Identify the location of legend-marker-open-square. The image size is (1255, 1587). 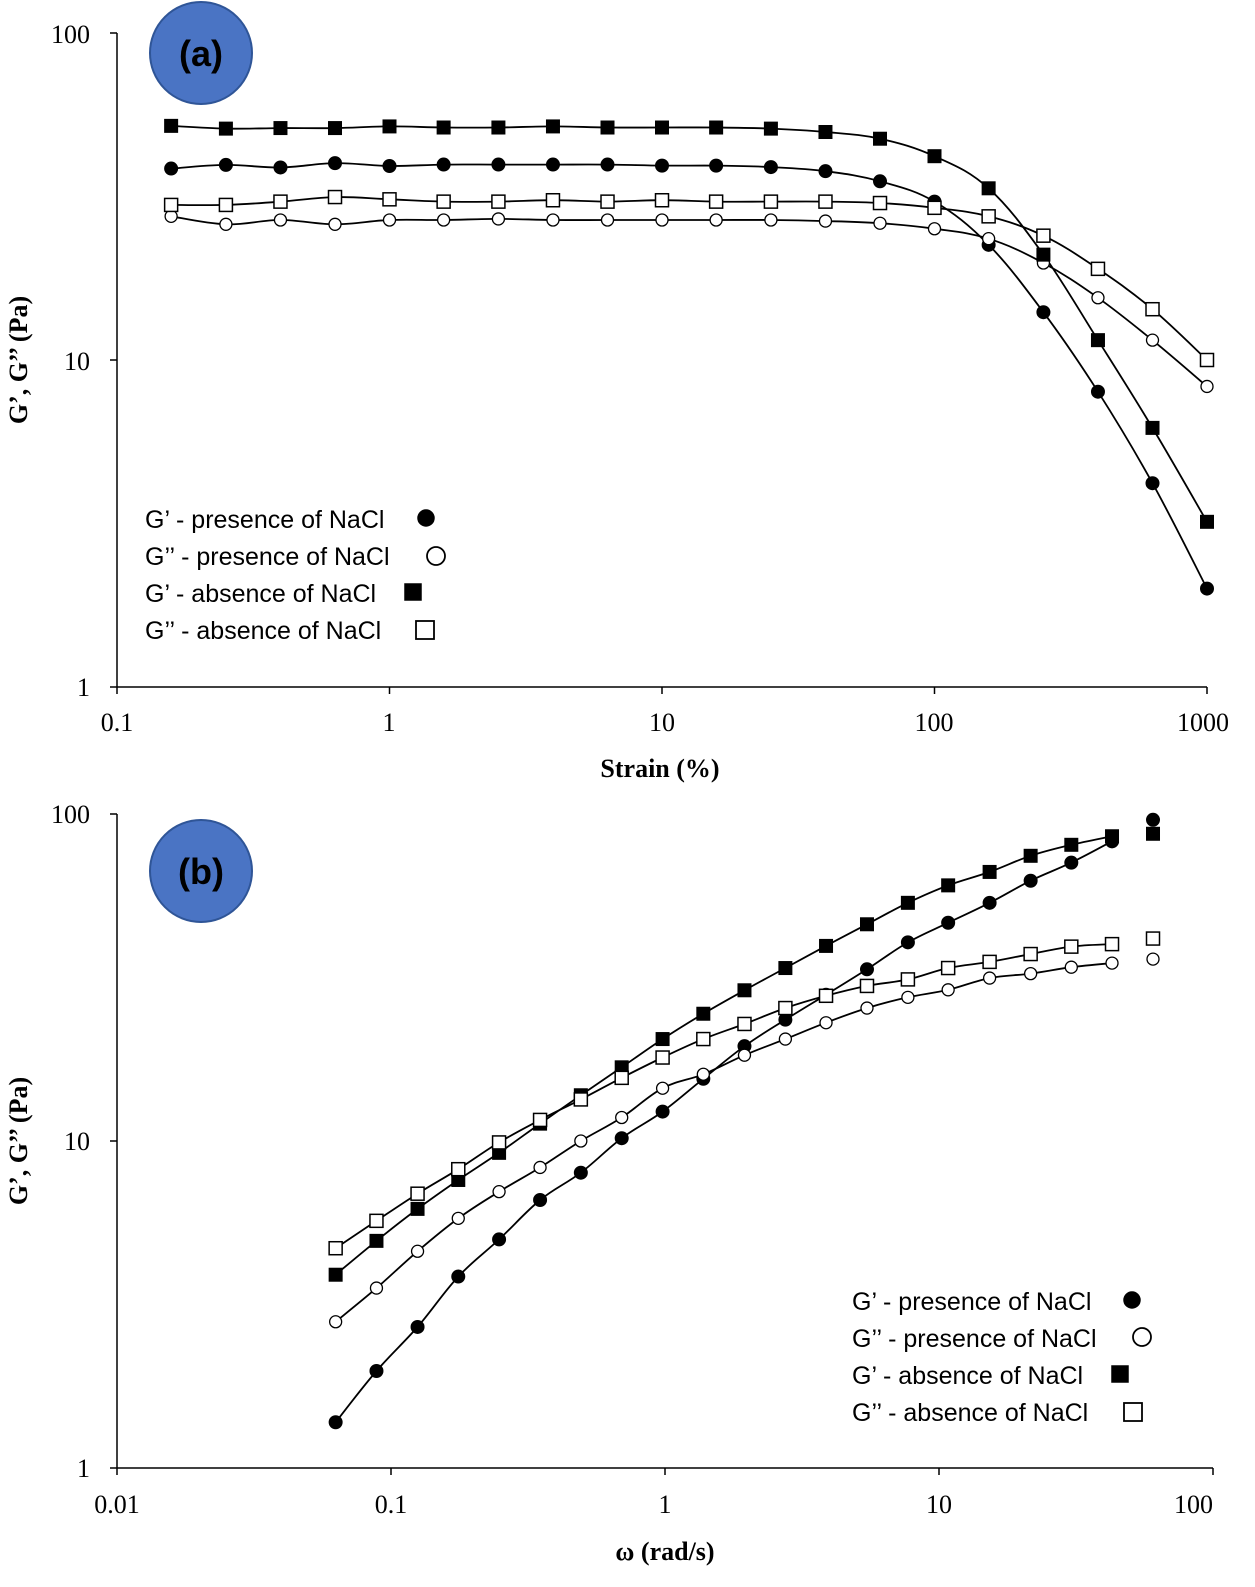
(1133, 1412).